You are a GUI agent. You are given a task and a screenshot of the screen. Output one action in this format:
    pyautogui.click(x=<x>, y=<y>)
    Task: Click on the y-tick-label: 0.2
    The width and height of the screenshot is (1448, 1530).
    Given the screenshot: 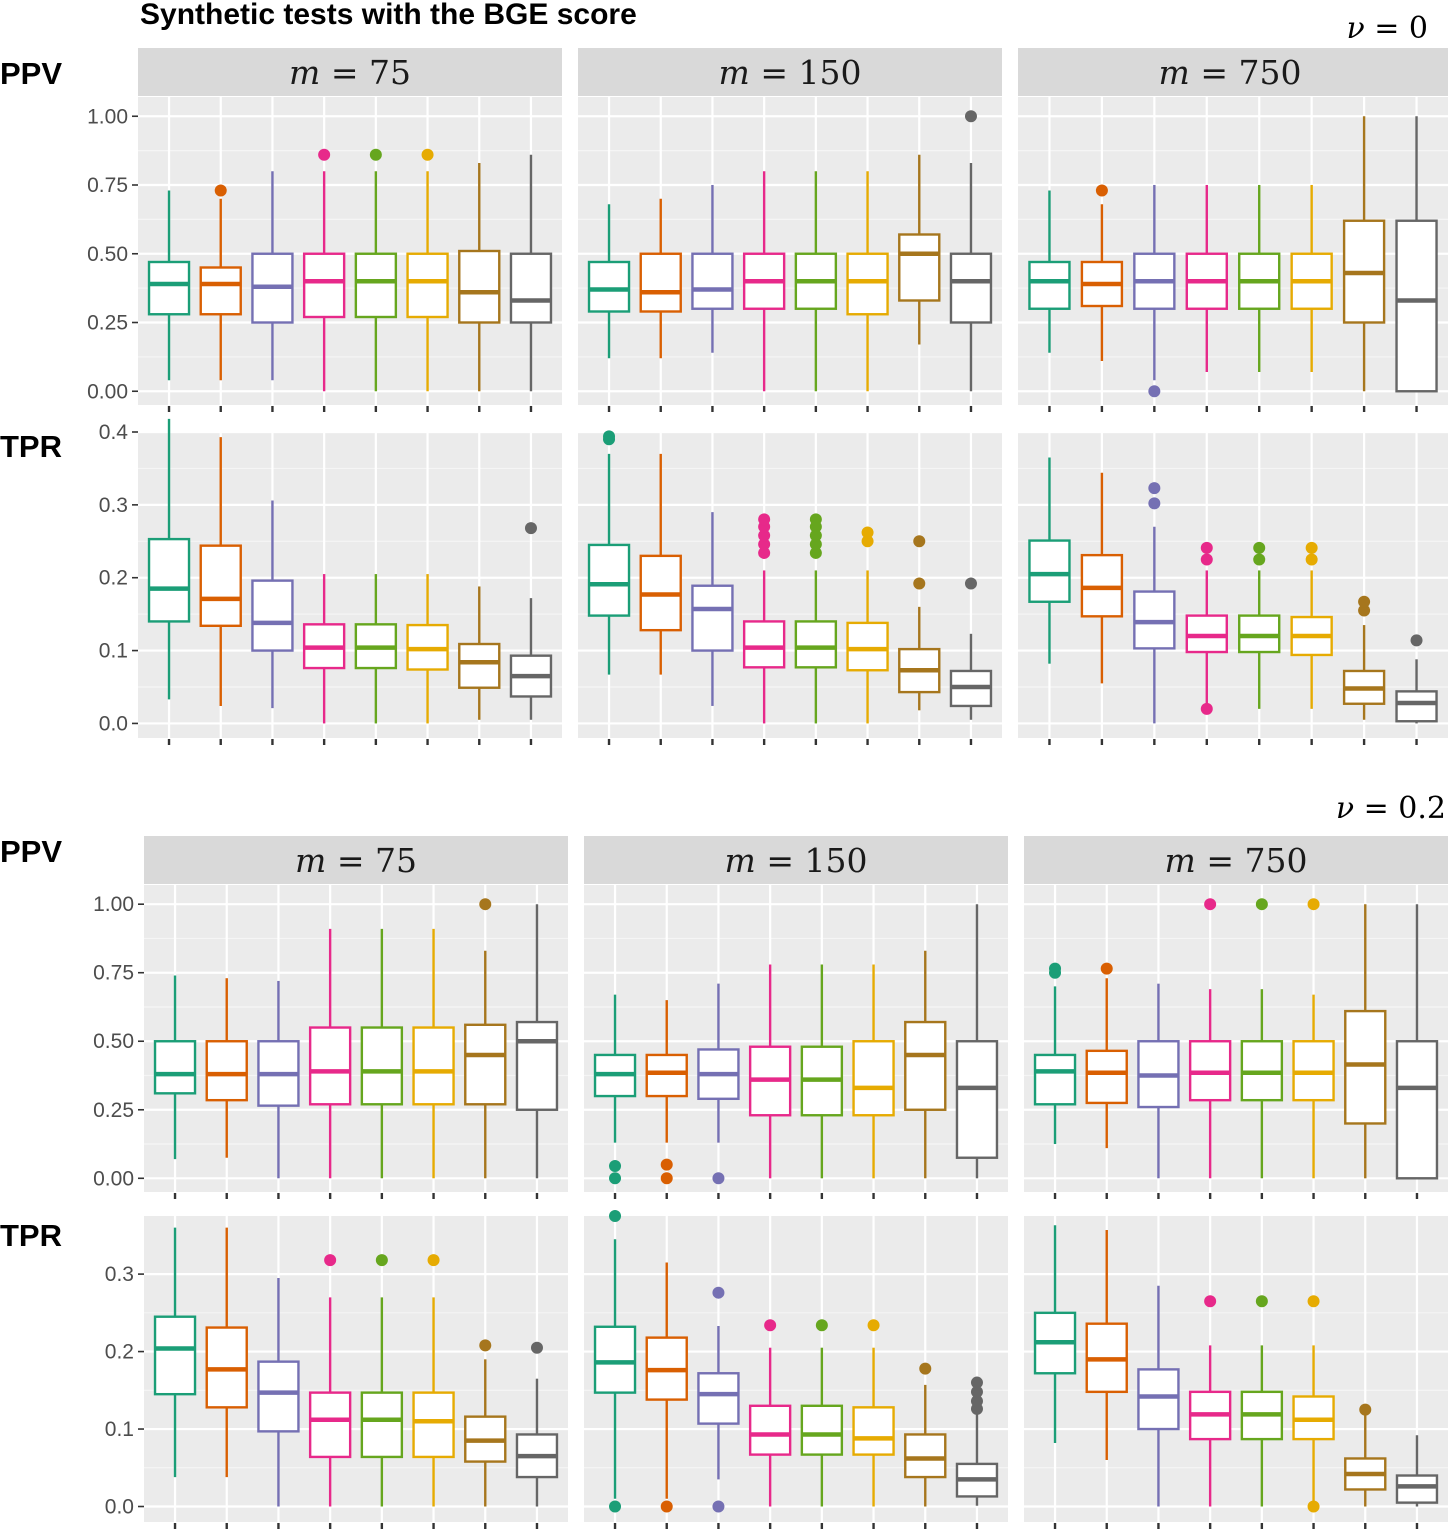 What is the action you would take?
    pyautogui.click(x=119, y=1352)
    